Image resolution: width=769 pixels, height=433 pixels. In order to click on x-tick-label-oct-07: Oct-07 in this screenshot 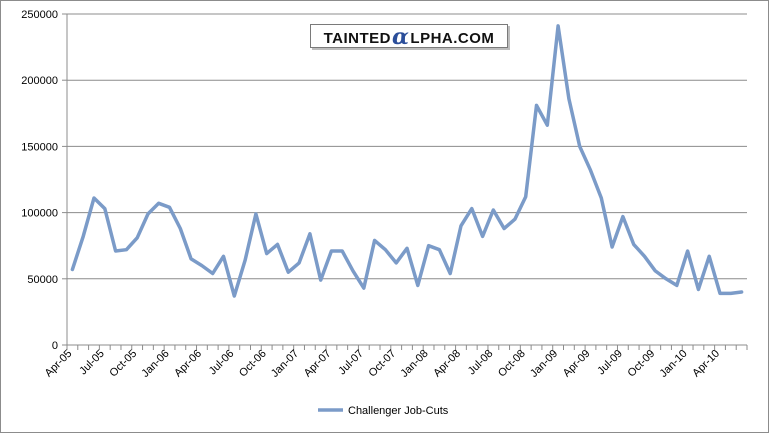, I will do `click(382, 364)`.